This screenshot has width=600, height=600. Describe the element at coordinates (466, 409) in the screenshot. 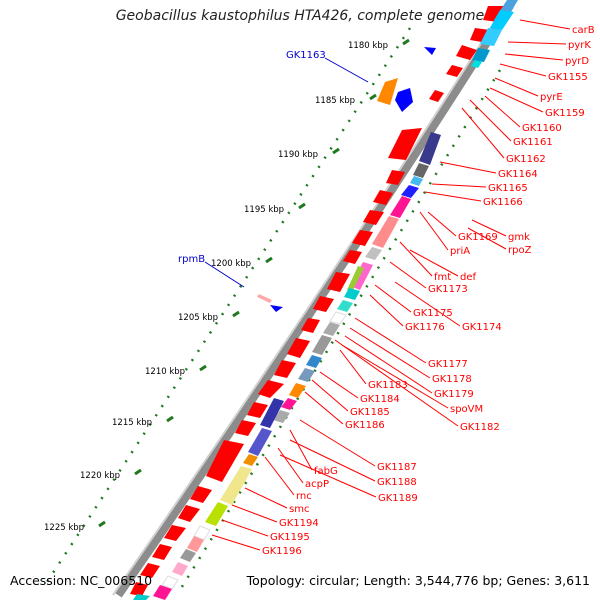

I see `gene-label-spoVM: spoVM` at that location.